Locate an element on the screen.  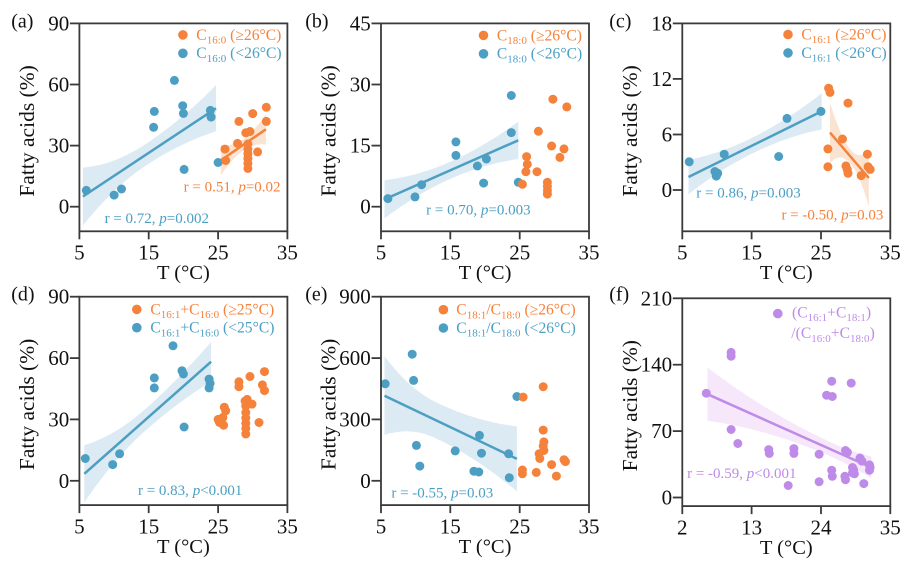
svg-text: 24 is located at coordinates (822, 527).